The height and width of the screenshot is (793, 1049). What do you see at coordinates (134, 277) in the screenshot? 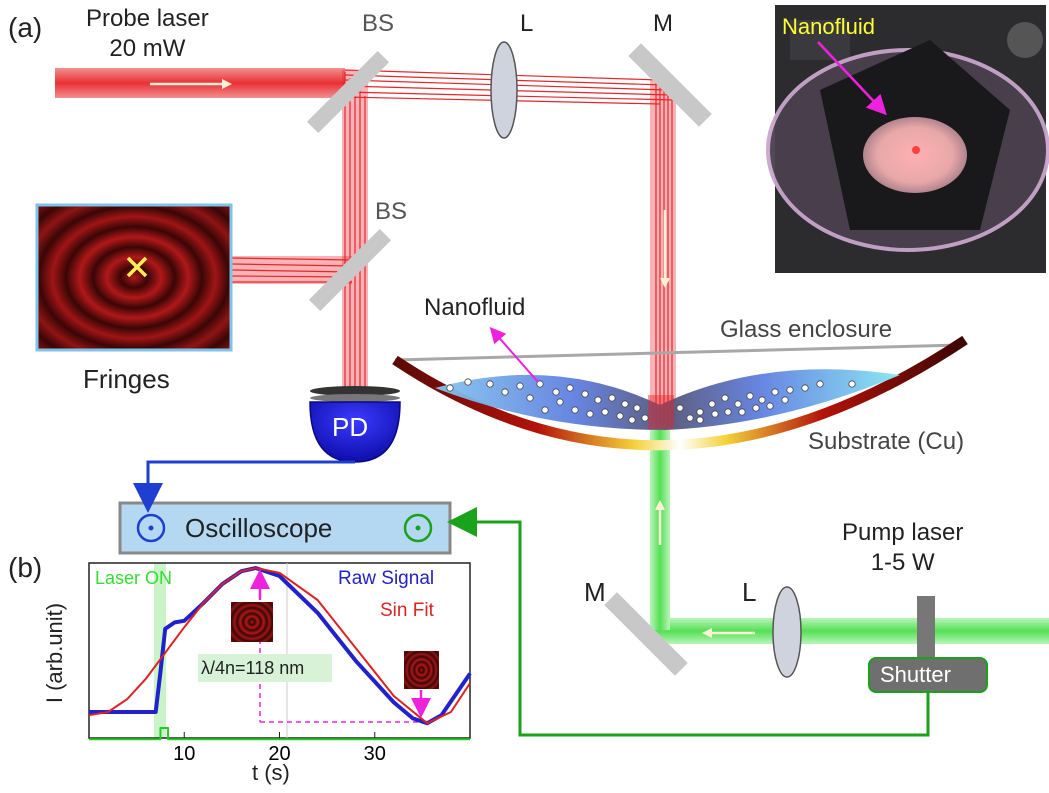
I see `fringes-image` at bounding box center [134, 277].